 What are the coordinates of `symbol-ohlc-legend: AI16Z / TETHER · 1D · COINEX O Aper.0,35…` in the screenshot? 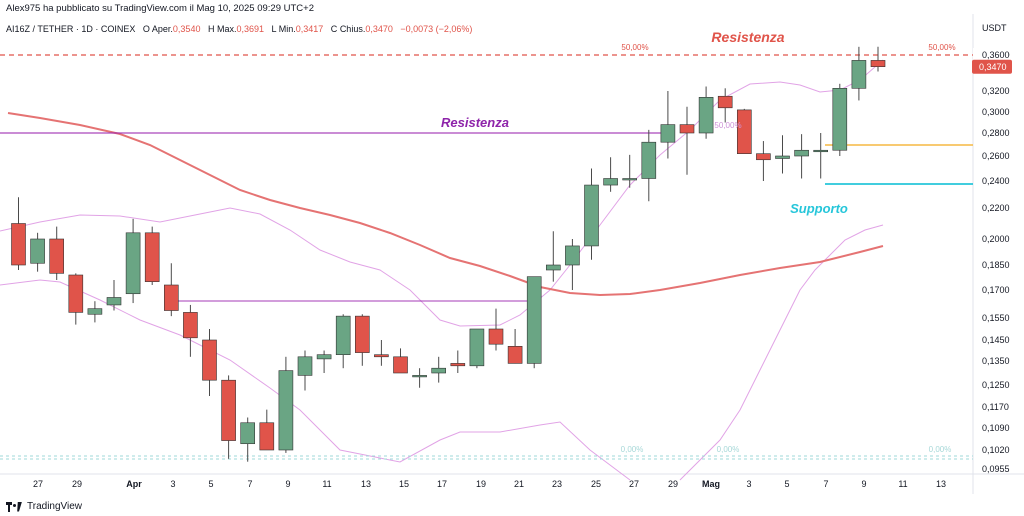 It's located at (239, 29).